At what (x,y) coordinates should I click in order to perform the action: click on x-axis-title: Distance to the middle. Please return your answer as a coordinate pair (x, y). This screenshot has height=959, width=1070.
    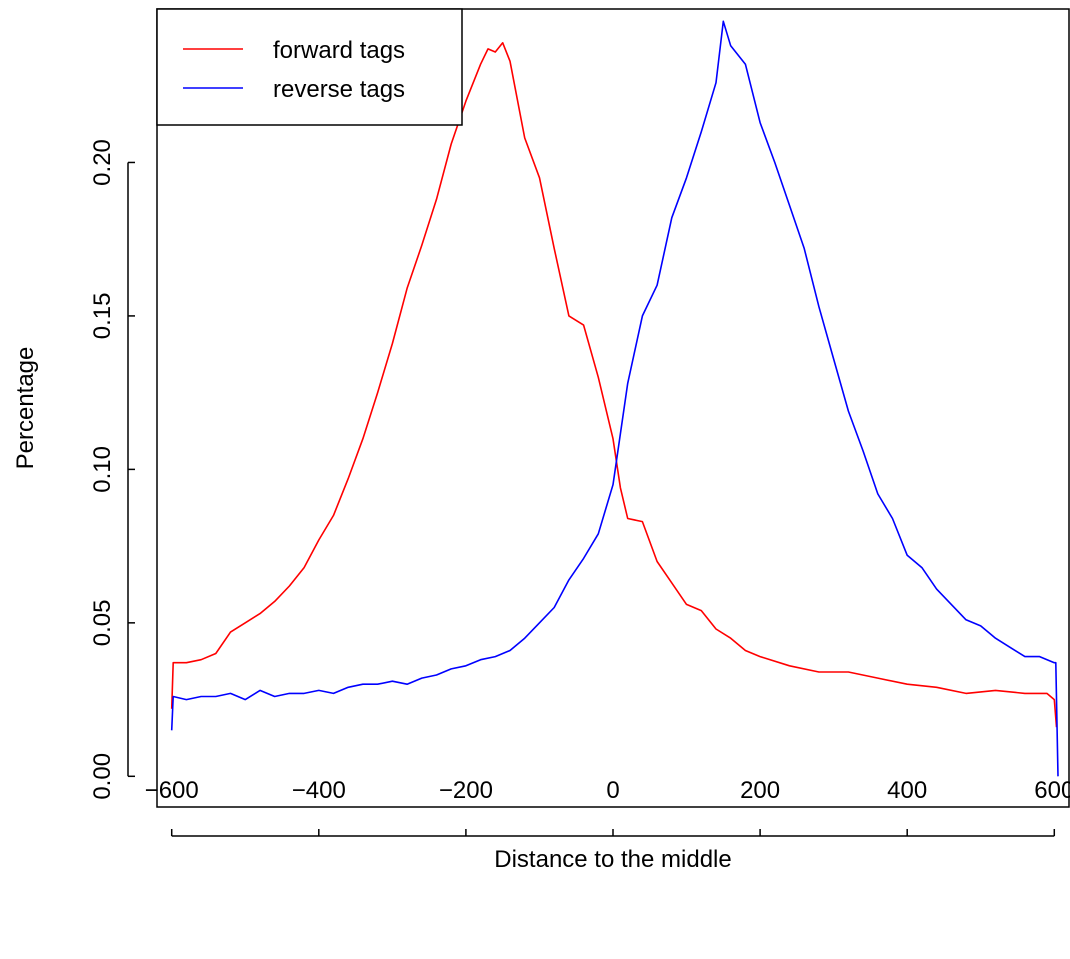
    Looking at the image, I should click on (612, 859).